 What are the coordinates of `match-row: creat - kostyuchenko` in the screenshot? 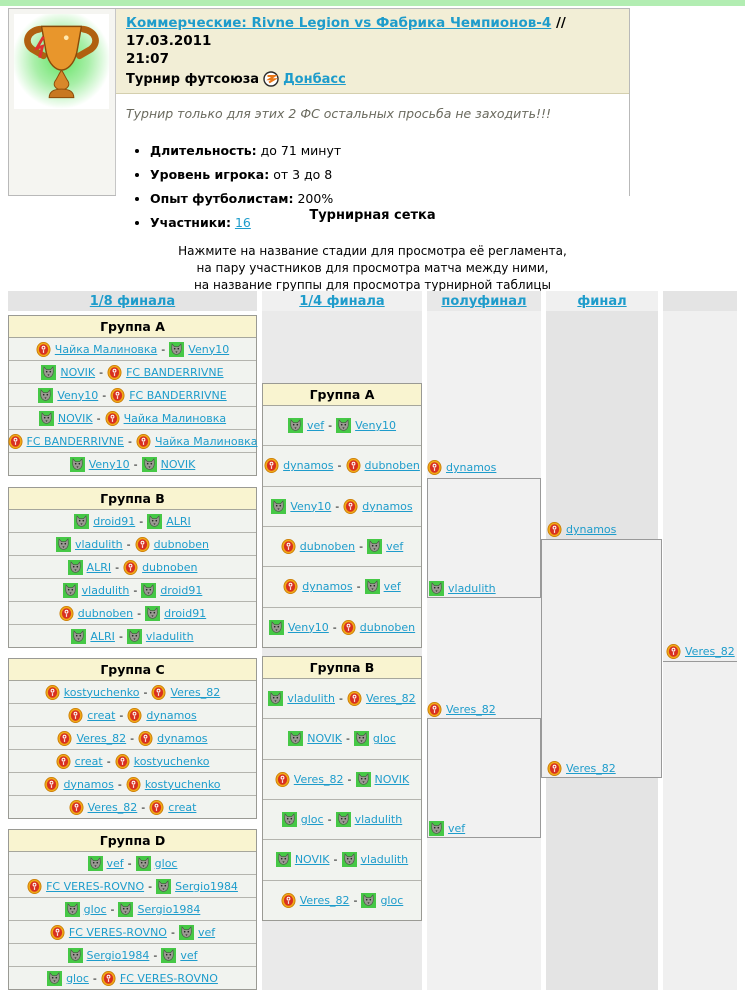 It's located at (132, 761).